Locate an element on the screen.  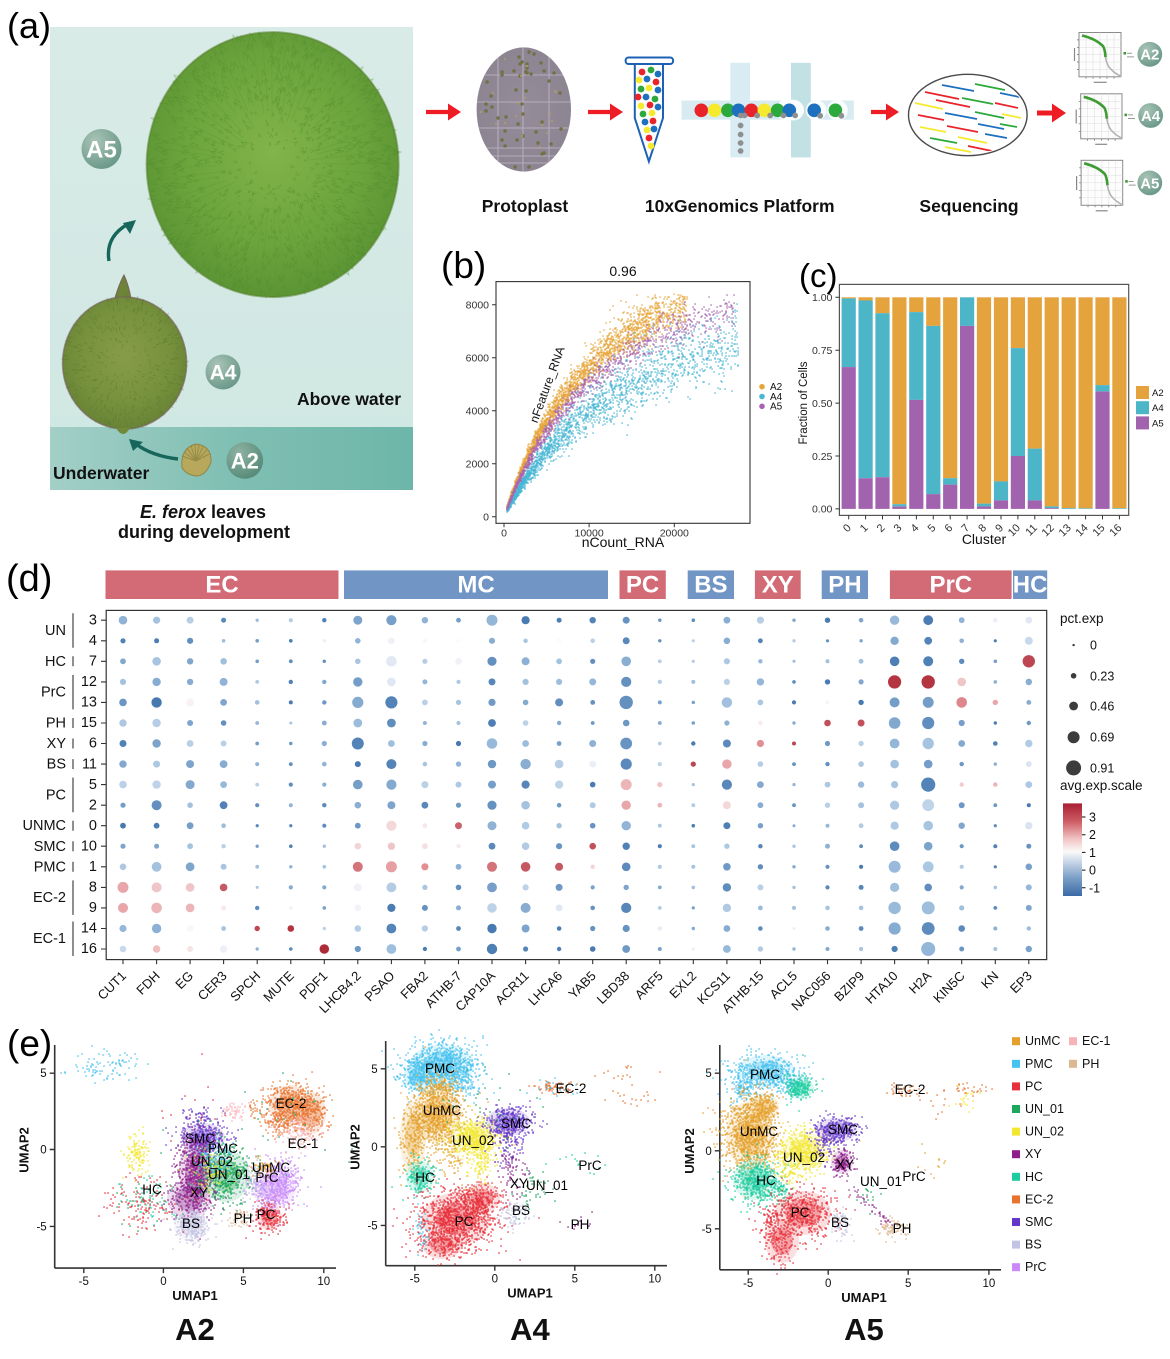
svg-text: 10000 is located at coordinates (588, 533).